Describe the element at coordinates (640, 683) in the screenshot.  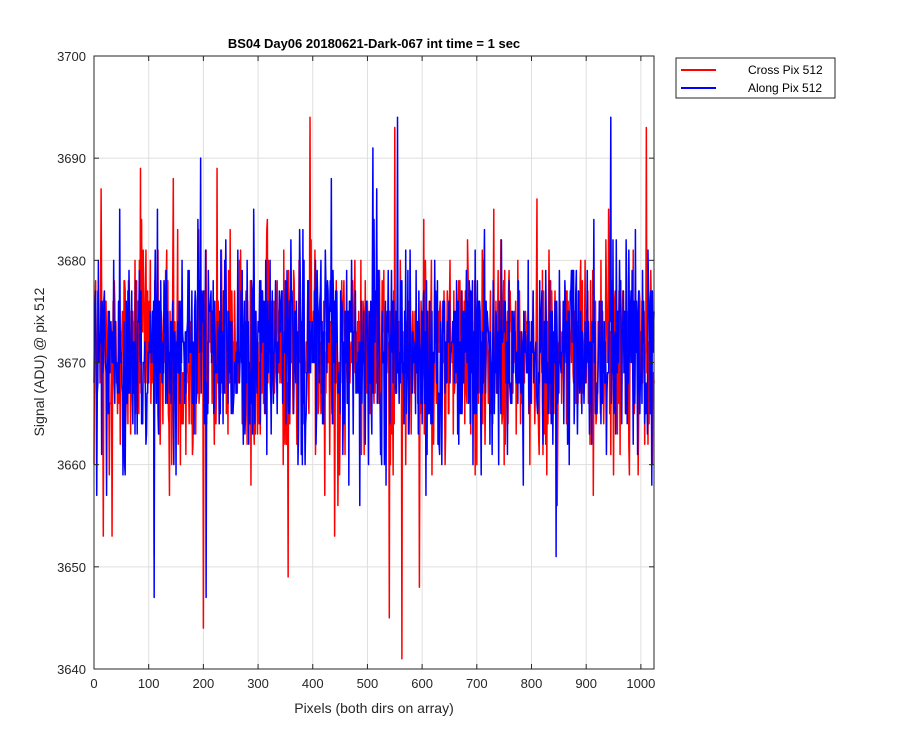
I see `x-tick-label: 1000` at that location.